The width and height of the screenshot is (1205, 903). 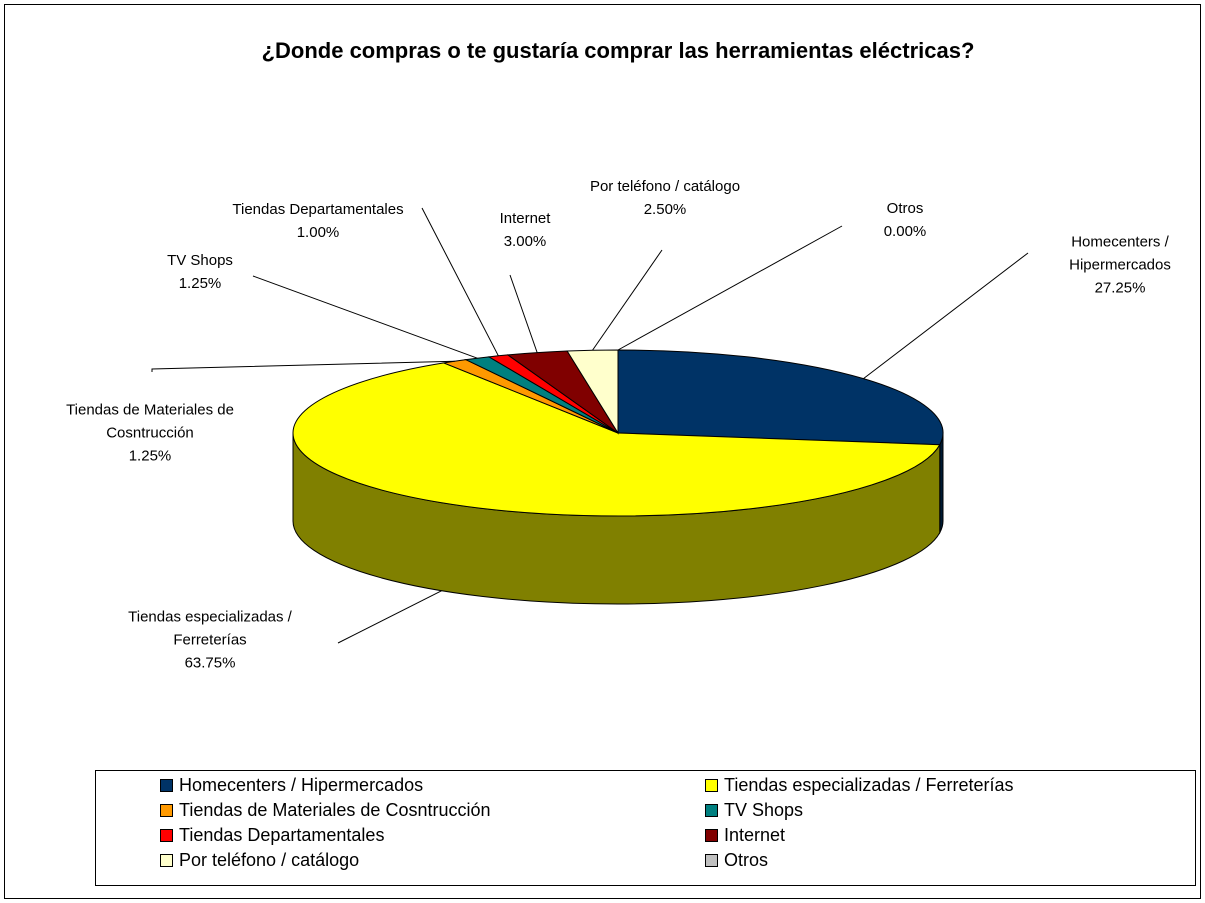 What do you see at coordinates (764, 810) in the screenshot?
I see `legend-label: TV Shops` at bounding box center [764, 810].